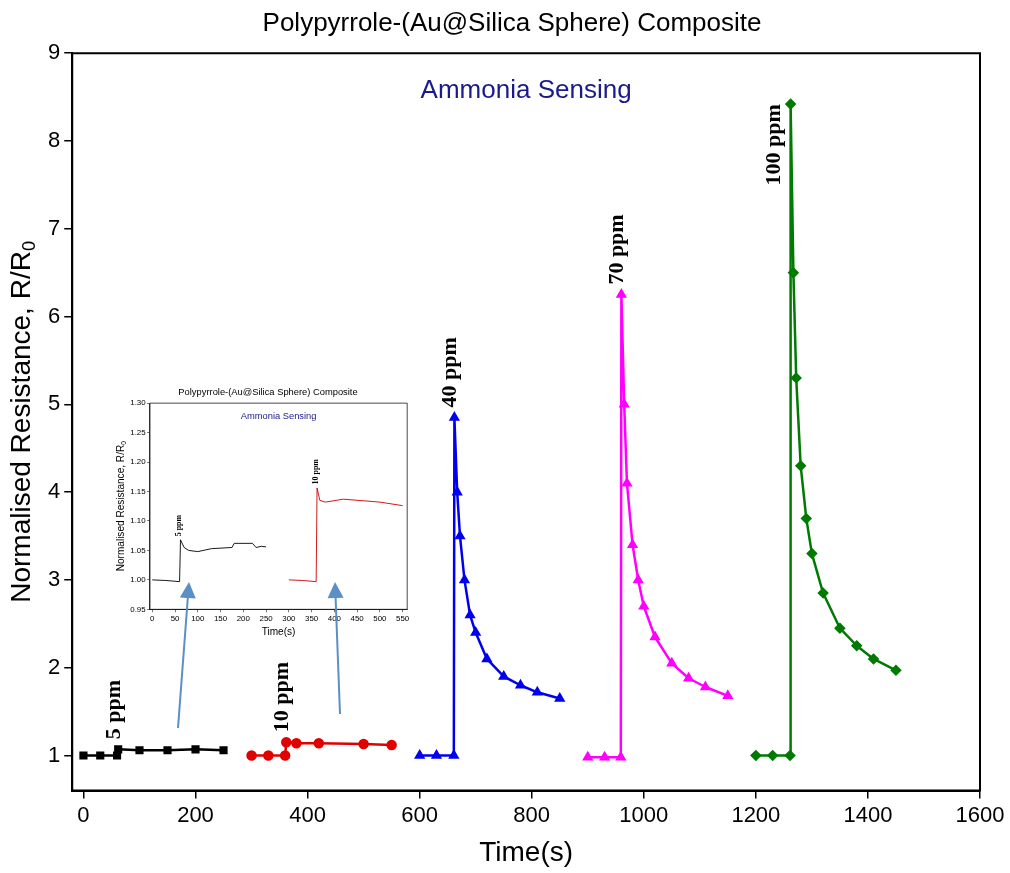  What do you see at coordinates (54, 227) in the screenshot?
I see `y-tick-label: 7` at bounding box center [54, 227].